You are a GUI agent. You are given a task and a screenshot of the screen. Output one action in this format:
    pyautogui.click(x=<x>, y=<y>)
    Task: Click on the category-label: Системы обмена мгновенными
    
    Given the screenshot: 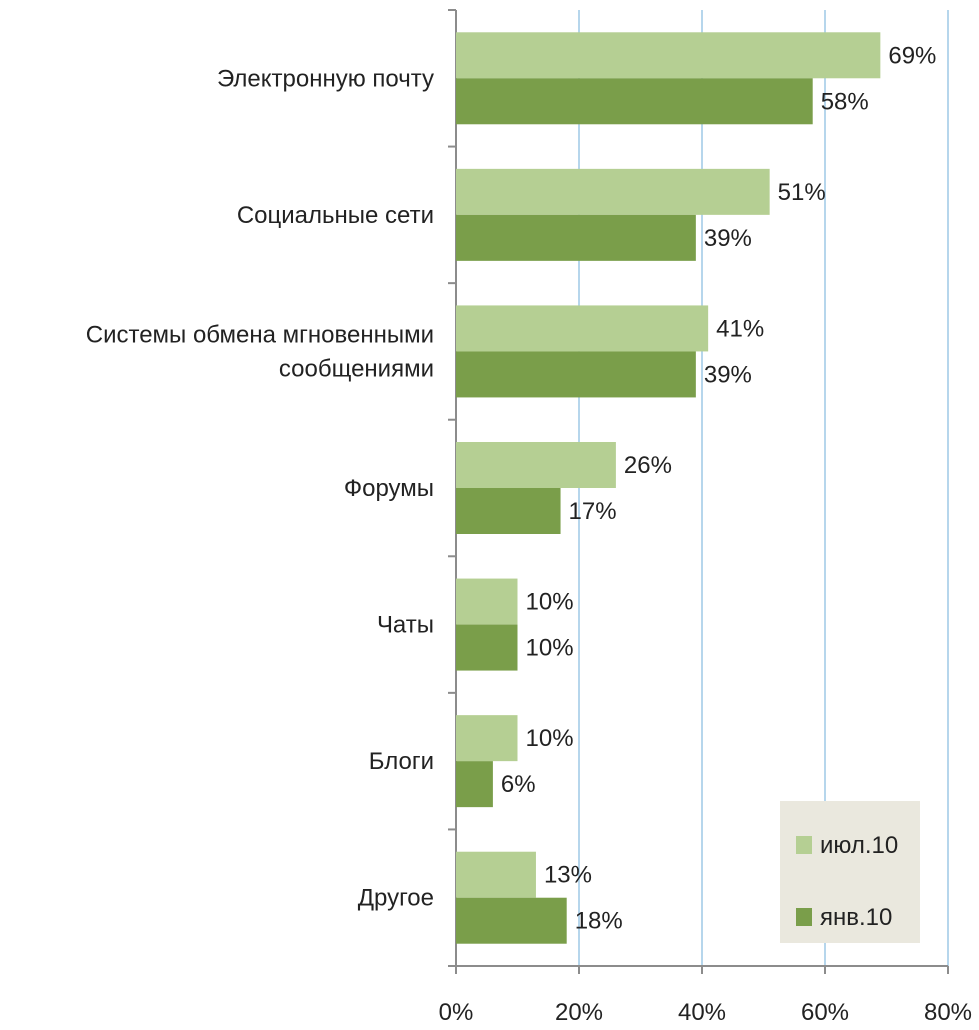 What is the action you would take?
    pyautogui.click(x=260, y=334)
    